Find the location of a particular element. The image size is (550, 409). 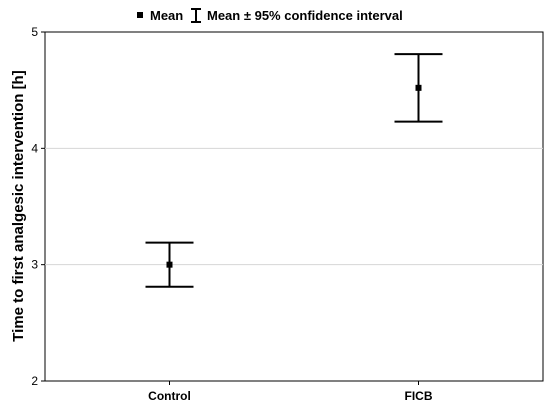

legend-mean-label: Mean is located at coordinates (166, 15).